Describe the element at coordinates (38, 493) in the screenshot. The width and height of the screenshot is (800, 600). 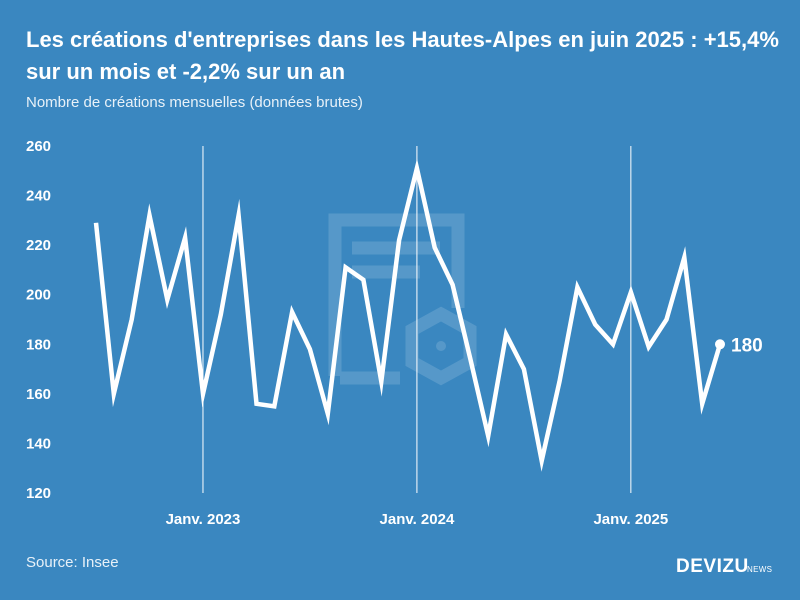
I see `y-tick-label: 120` at that location.